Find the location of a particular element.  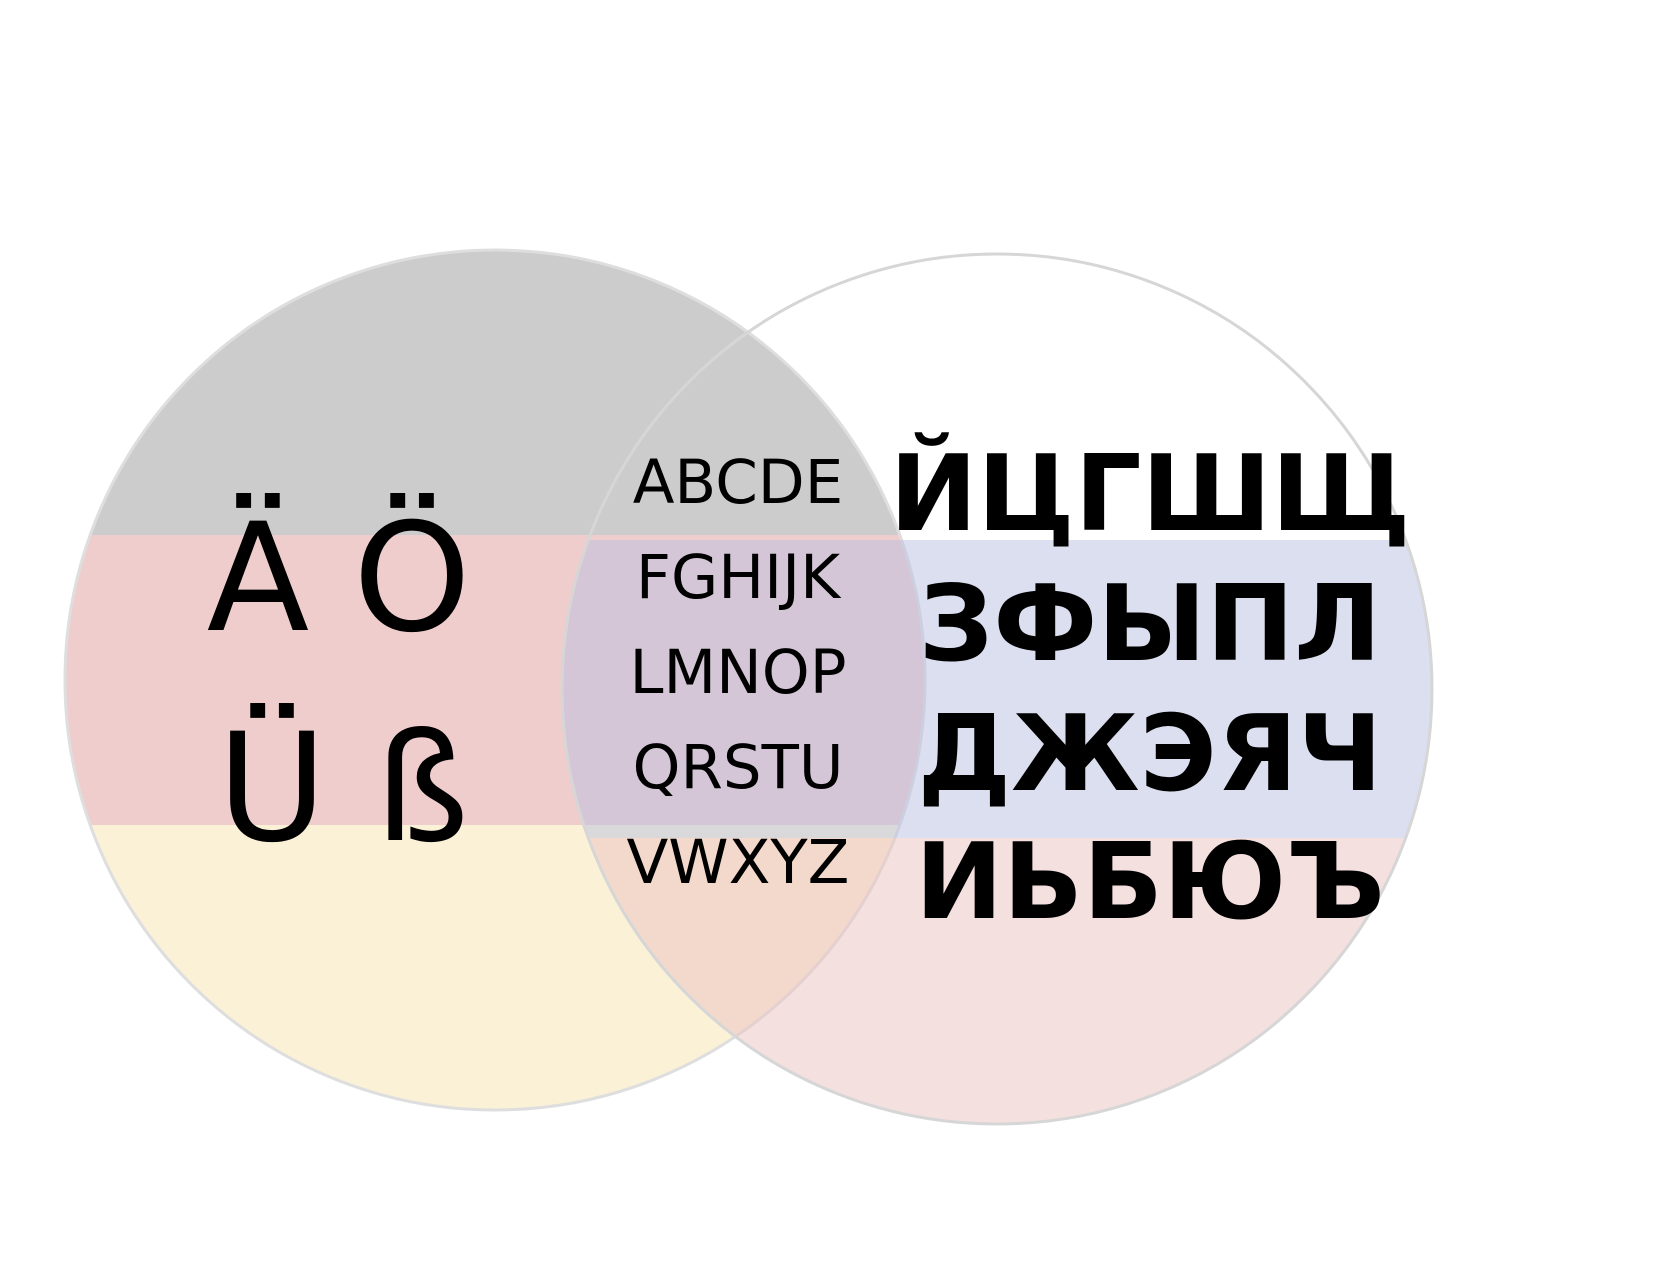

cyrillic-row: ЙЦГШЩ is located at coordinates (1149, 493).